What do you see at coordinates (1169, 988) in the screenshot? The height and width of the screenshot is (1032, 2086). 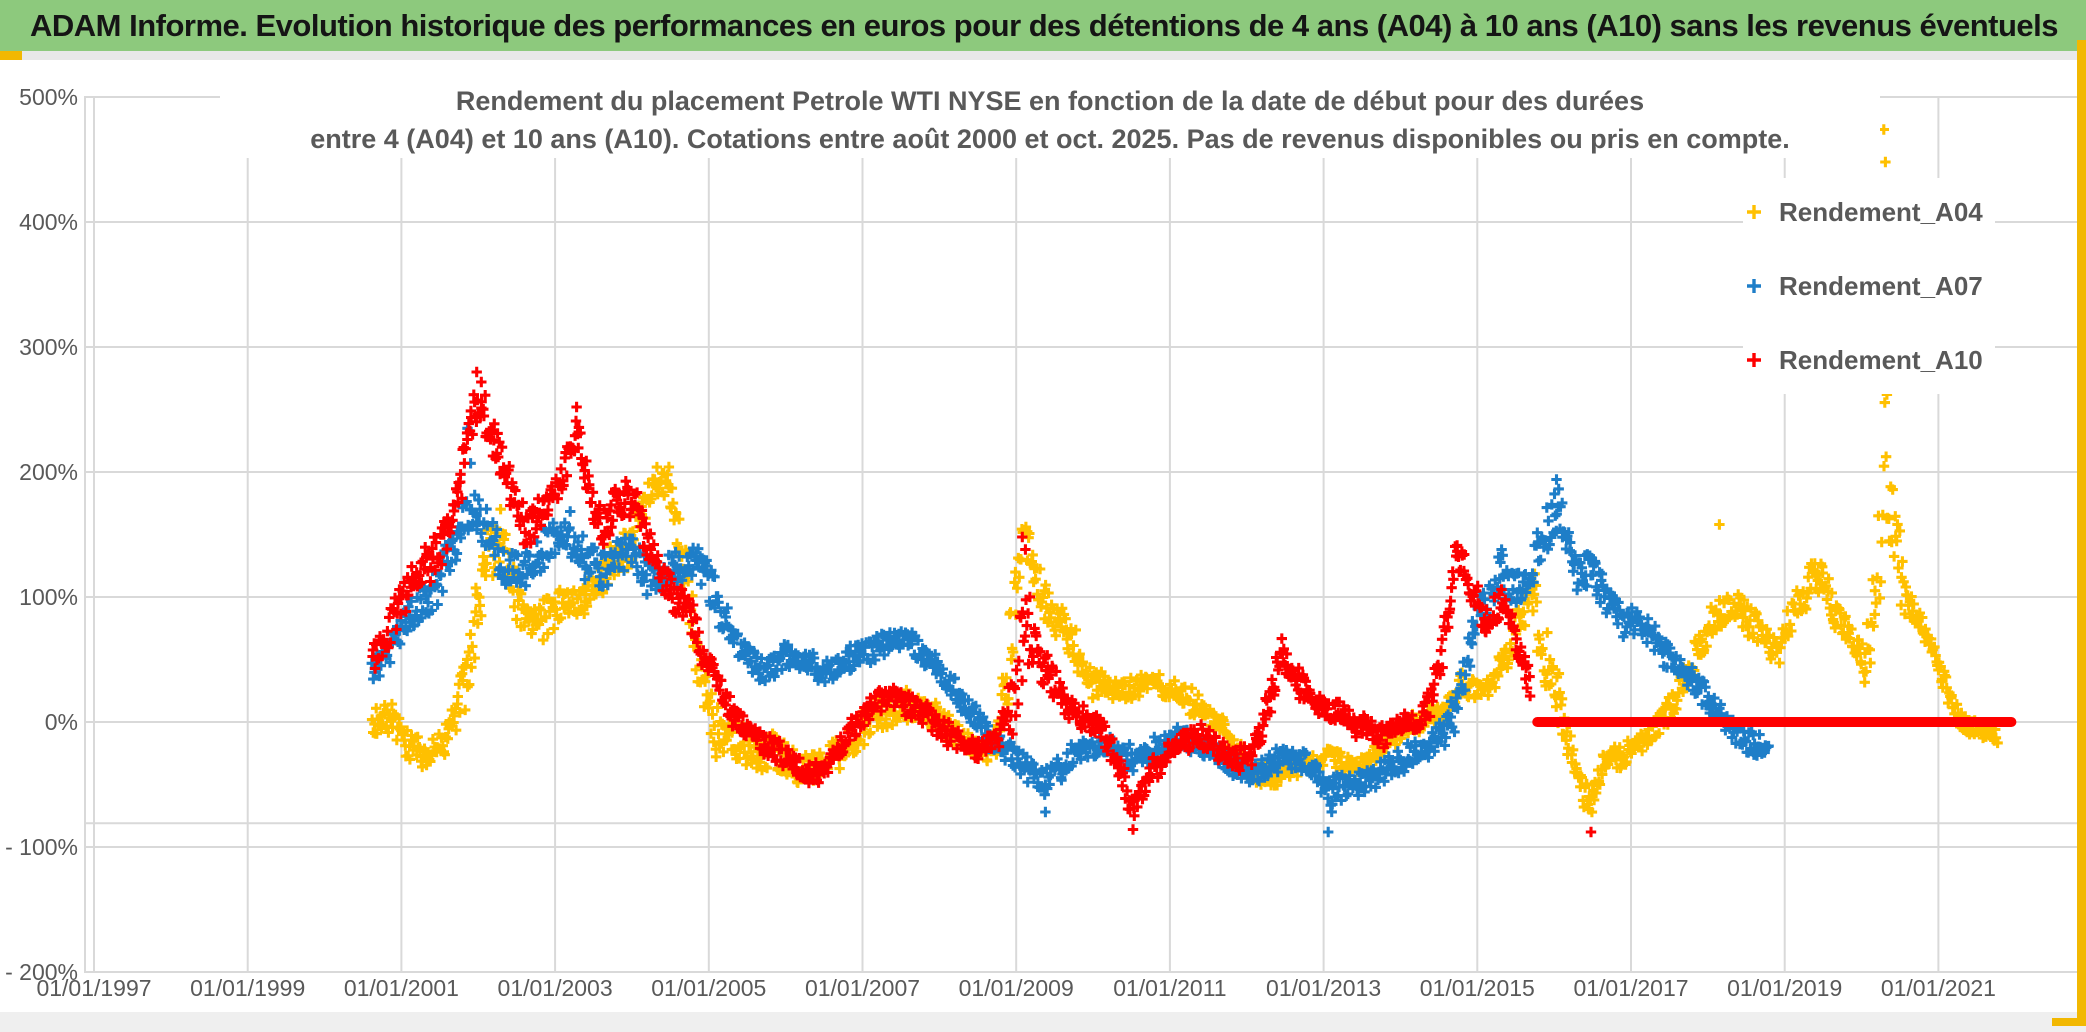 I see `x-tick-label: 01/01/2011` at bounding box center [1169, 988].